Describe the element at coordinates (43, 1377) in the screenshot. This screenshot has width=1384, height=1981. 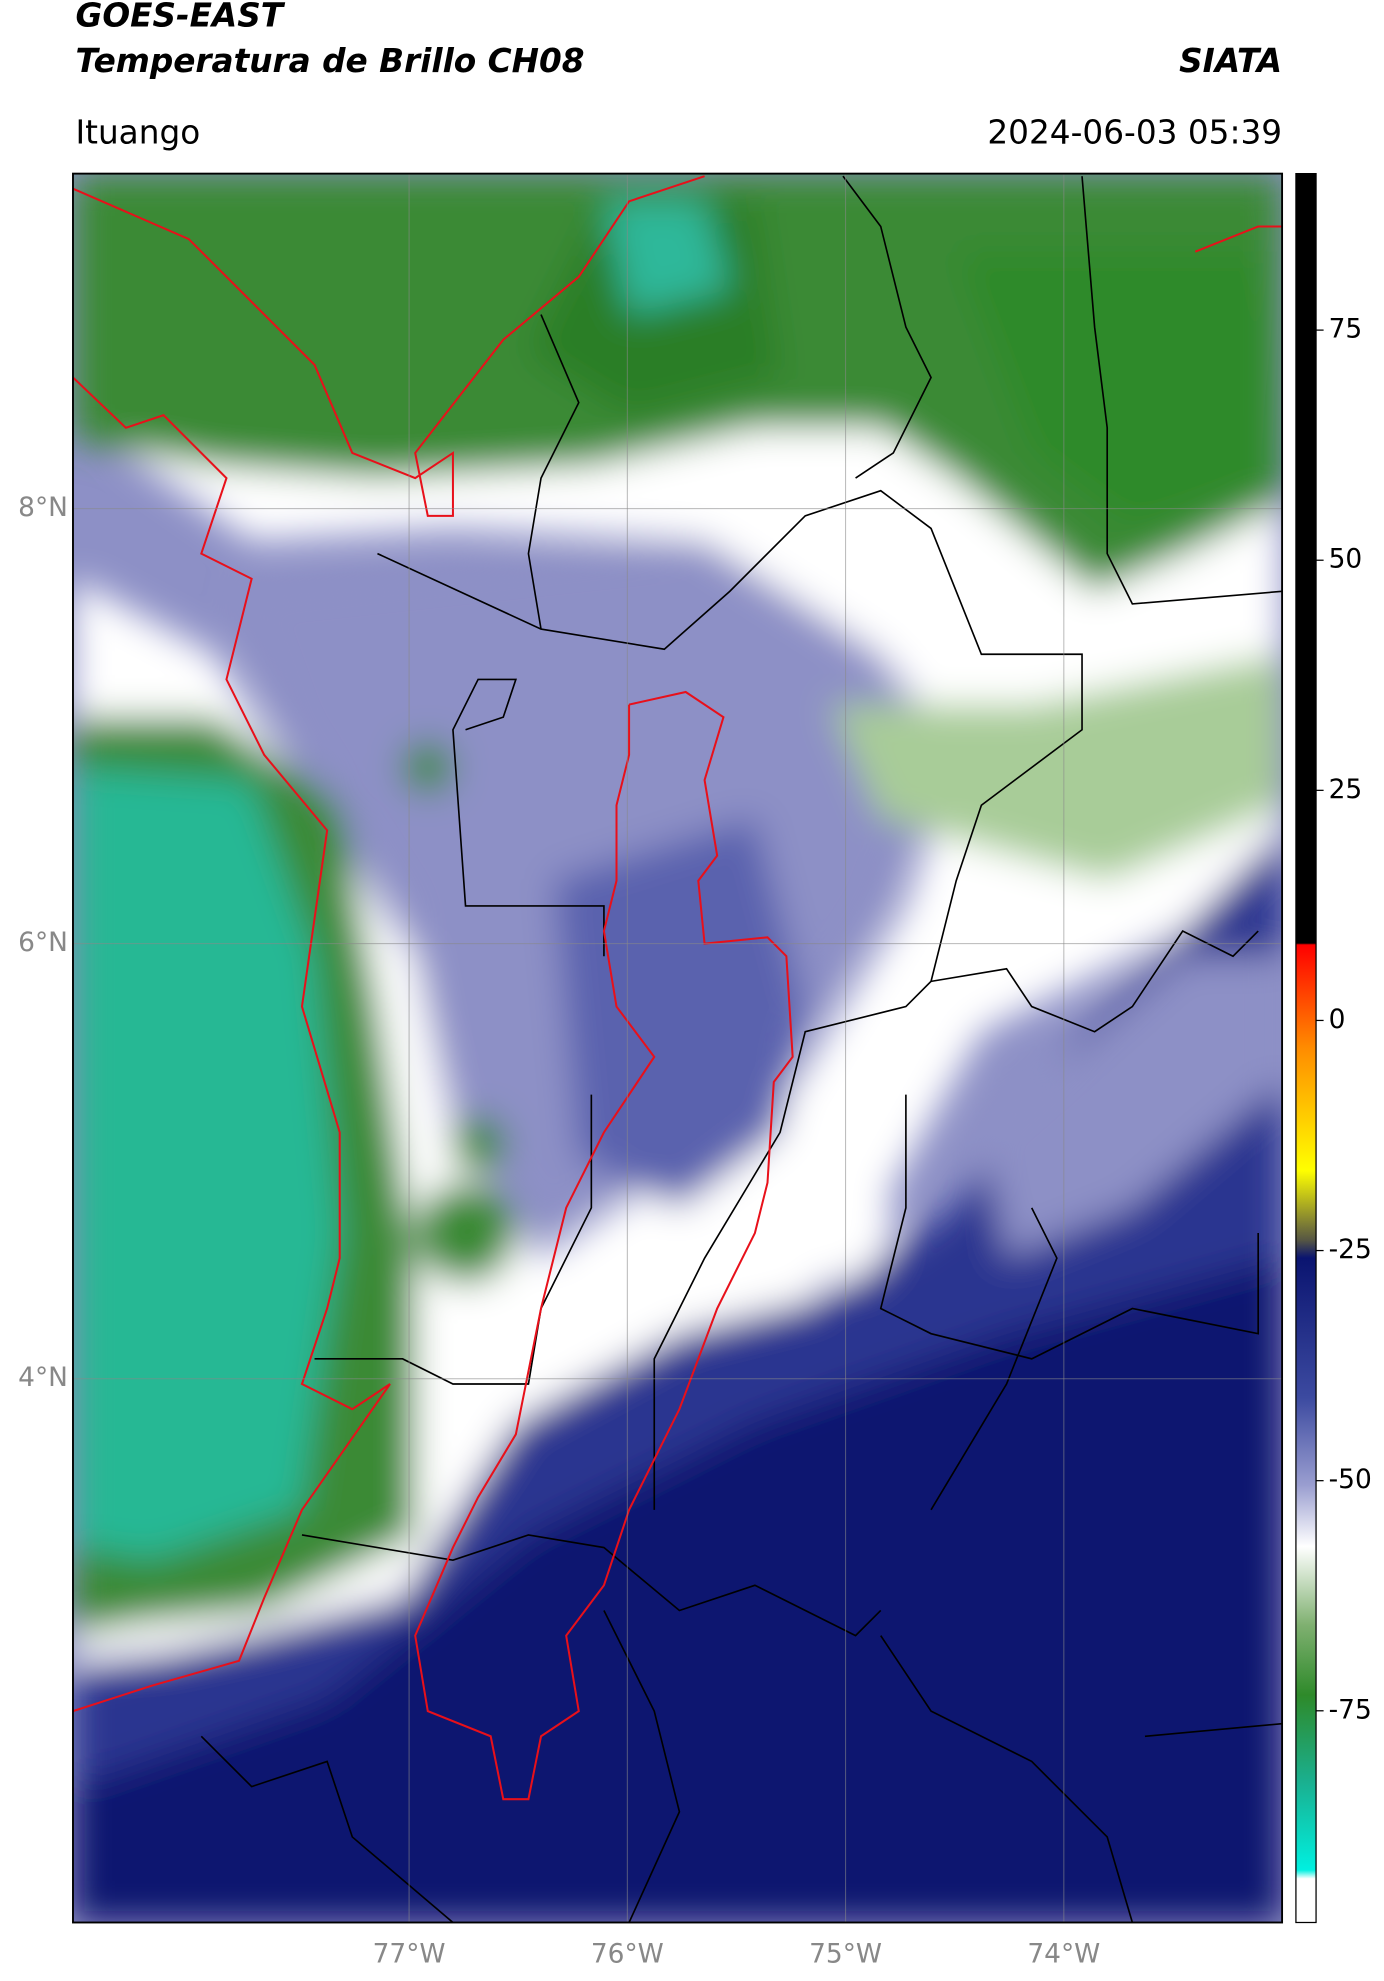
I see `lat-tick-label: 4°N` at that location.